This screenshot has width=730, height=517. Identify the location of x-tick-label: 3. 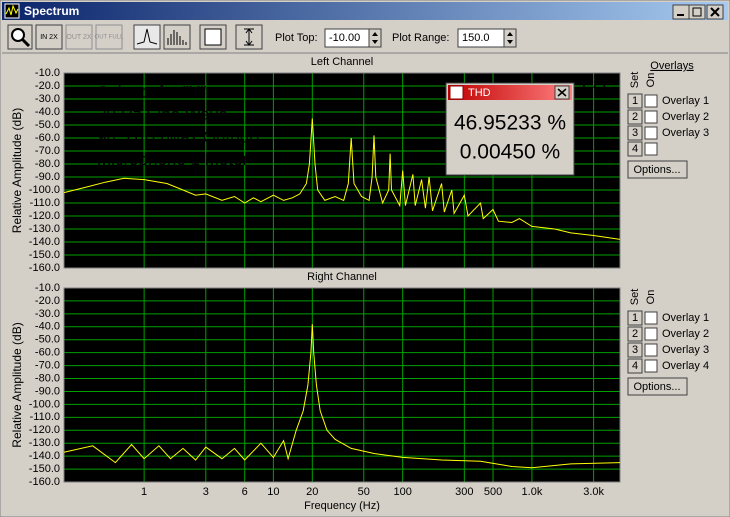
(206, 492).